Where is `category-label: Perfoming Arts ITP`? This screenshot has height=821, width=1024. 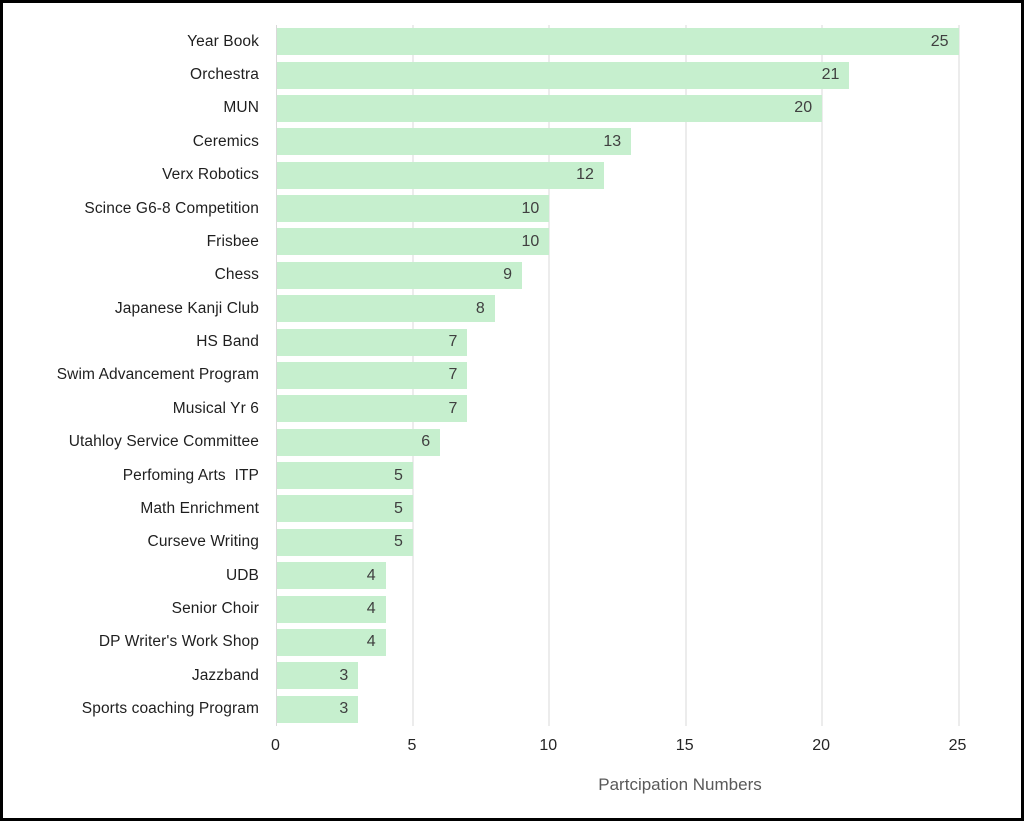 category-label: Perfoming Arts ITP is located at coordinates (190, 475).